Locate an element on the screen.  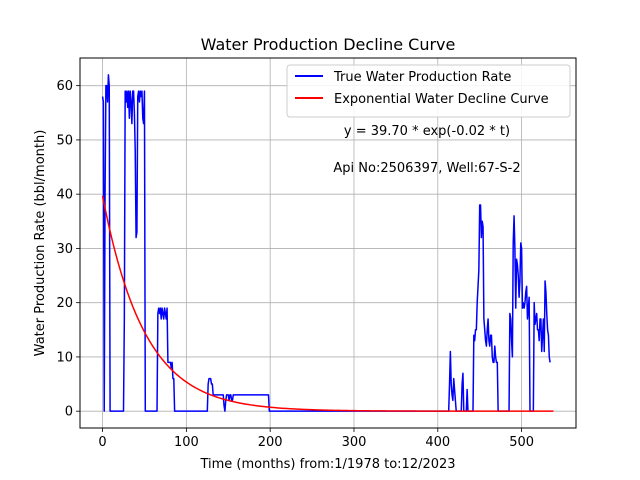
well-annotation: Api No:2506397, Well:67-S-2 is located at coordinates (426, 168).